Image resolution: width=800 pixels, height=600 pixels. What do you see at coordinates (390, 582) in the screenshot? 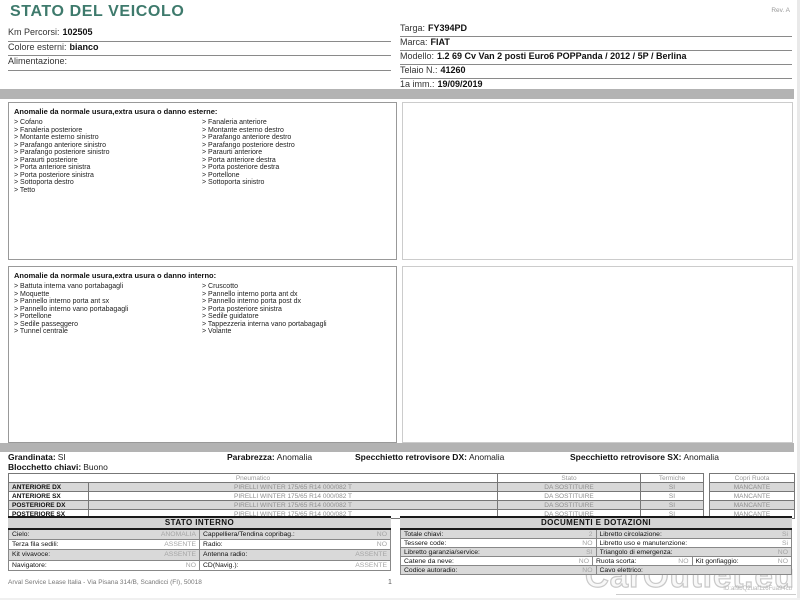
I see `page-number: 1` at bounding box center [390, 582].